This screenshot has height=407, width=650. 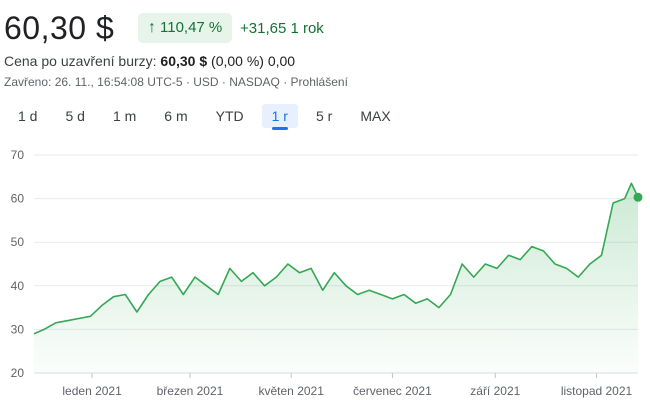 What do you see at coordinates (237, 61) in the screenshot?
I see `after-hours-percent: (0,00 %)` at bounding box center [237, 61].